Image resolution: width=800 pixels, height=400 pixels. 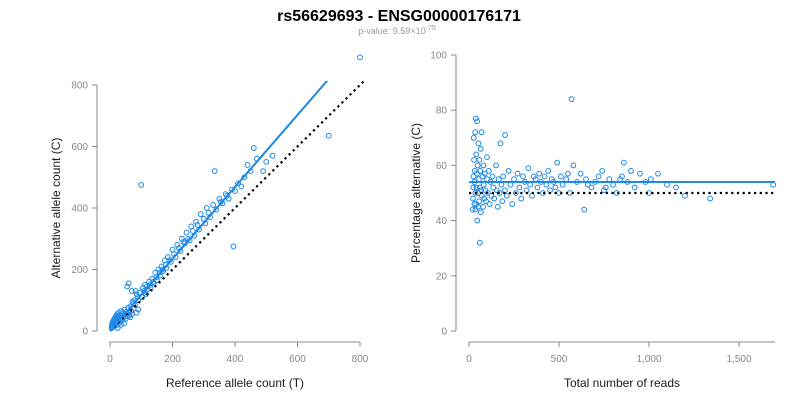 What do you see at coordinates (399, 16) in the screenshot?
I see `figure-title: rs56629693 - ENSG00000176171` at bounding box center [399, 16].